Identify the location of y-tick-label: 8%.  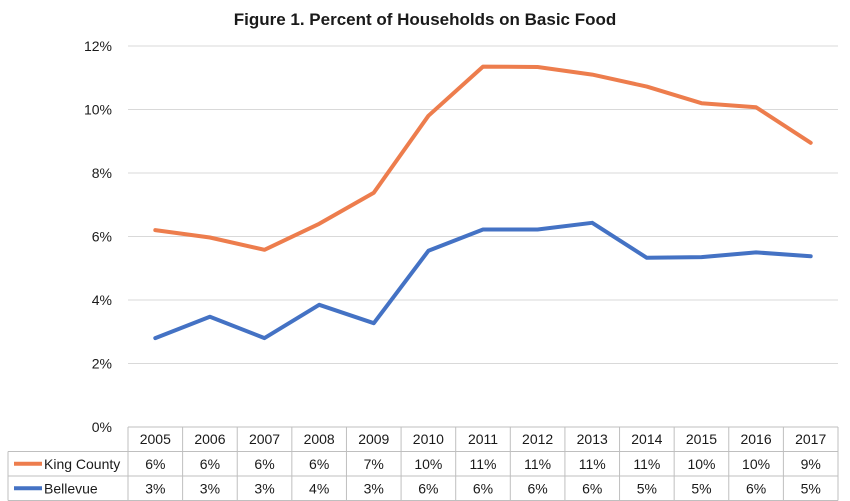
(102, 173).